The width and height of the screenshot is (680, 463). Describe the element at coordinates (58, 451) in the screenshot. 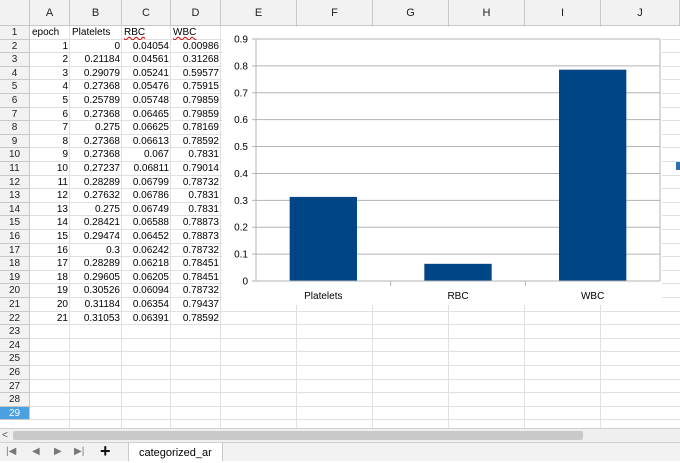

I see `next-sheet-icon: ▶` at that location.